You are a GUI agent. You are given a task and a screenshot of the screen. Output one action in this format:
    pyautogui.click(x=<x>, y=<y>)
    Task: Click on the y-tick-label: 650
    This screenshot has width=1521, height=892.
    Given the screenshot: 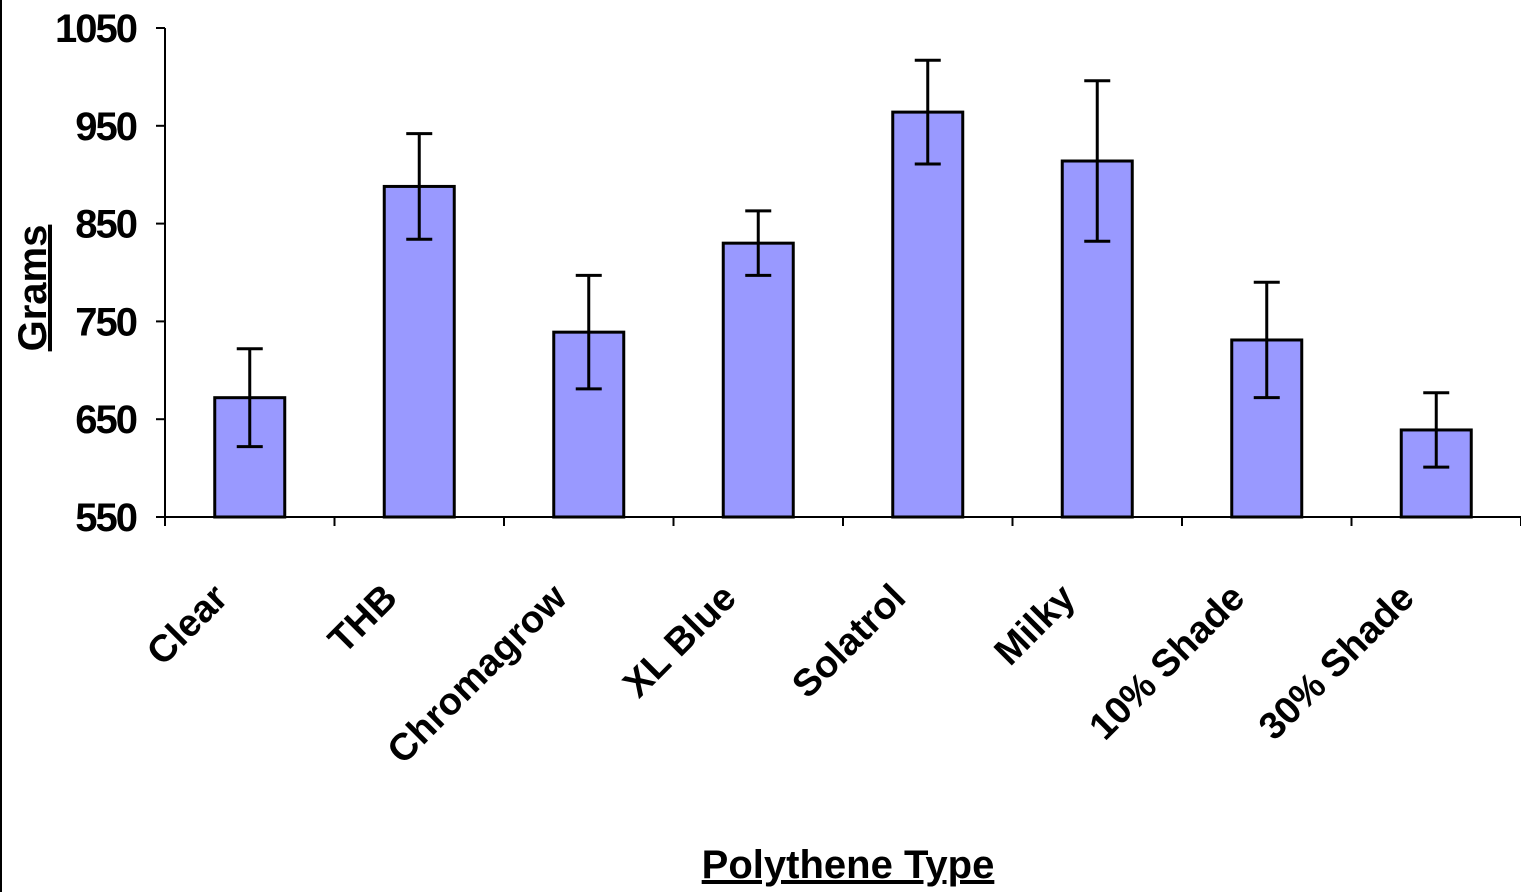 What is the action you would take?
    pyautogui.click(x=105, y=420)
    